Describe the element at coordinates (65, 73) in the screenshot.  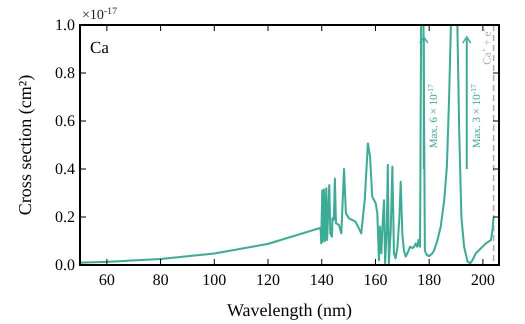
I see `y-tick-label: 0.8` at that location.